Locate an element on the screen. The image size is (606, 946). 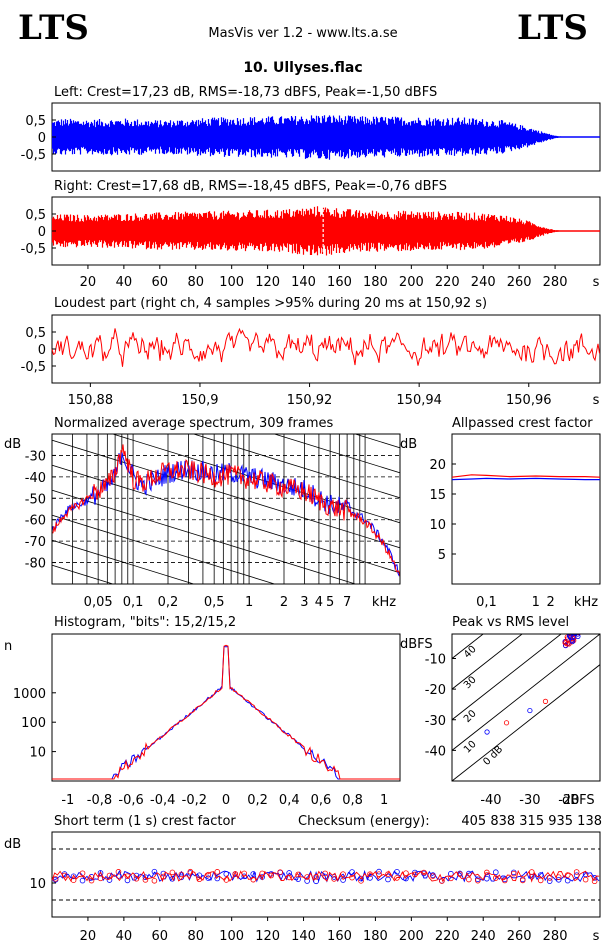
peak-rms-title: Peak vs RMS level is located at coordinates (510, 622).